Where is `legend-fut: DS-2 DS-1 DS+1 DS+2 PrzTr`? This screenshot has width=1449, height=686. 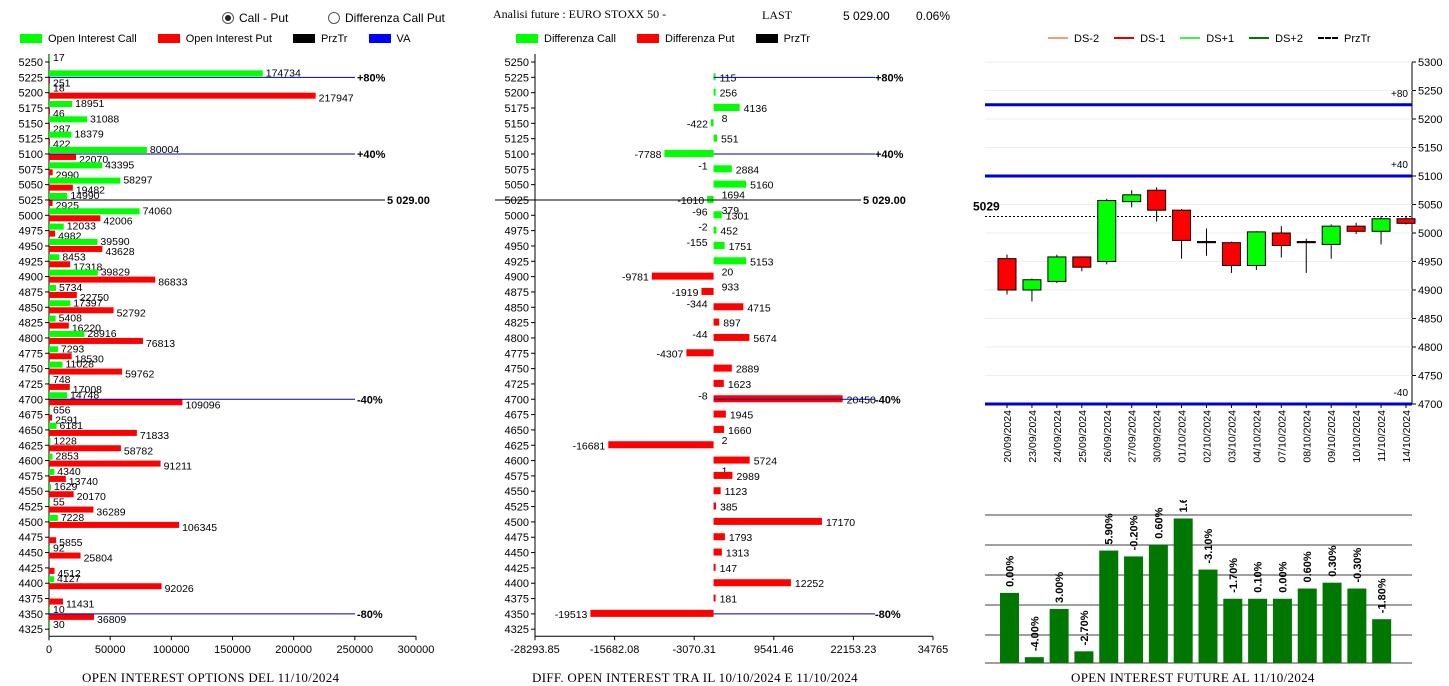 legend-fut: DS-2 DS-1 DS+1 DS+2 PrzTr is located at coordinates (1209, 39).